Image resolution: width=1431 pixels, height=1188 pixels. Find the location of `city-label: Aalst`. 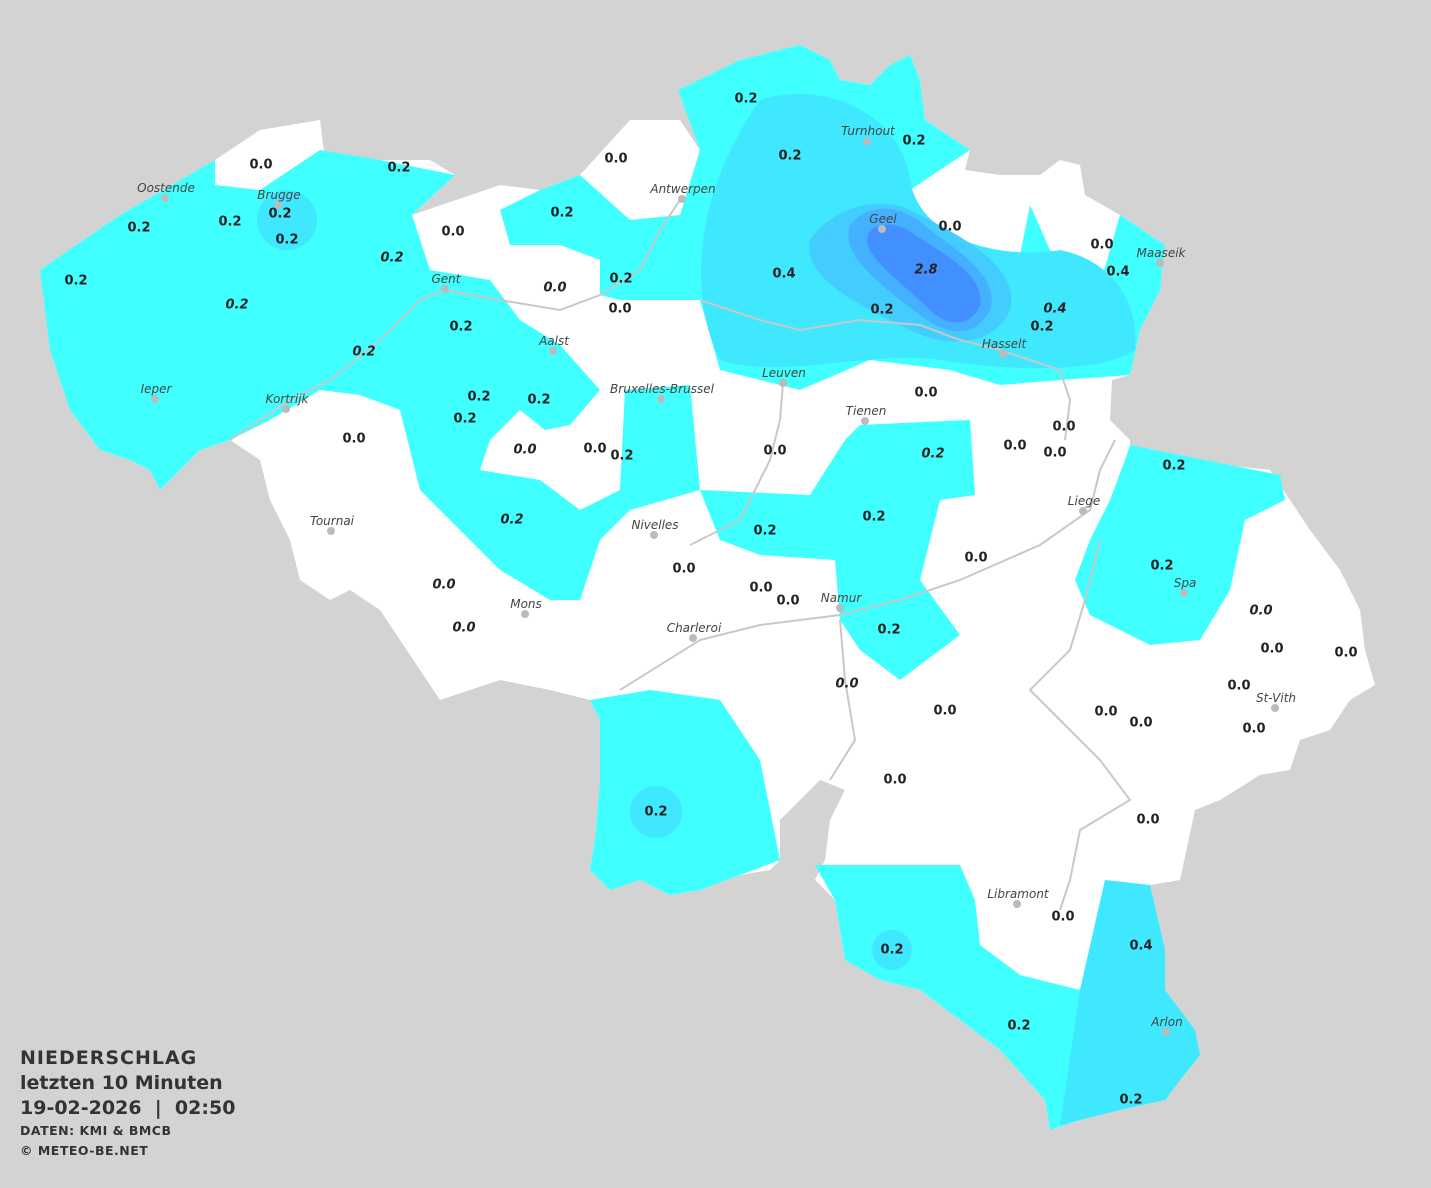

city-label: Aalst is located at coordinates (554, 341).